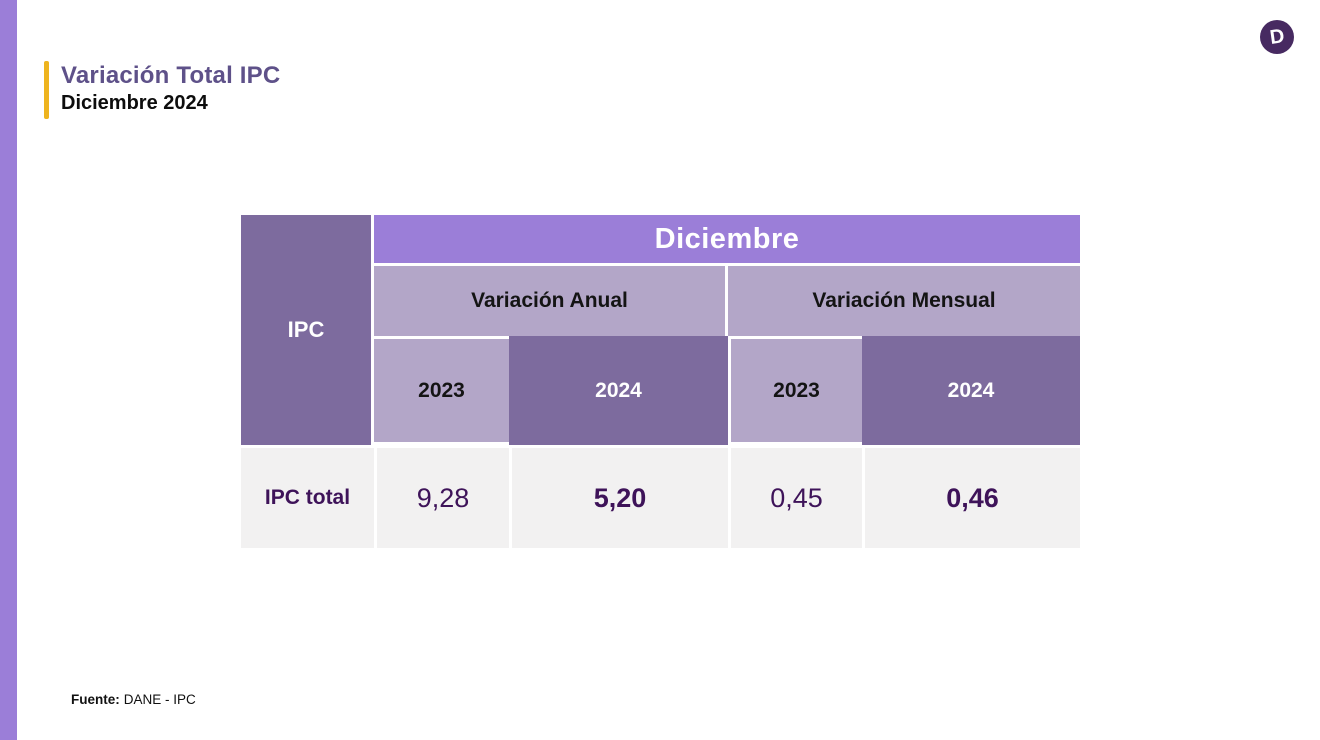 The height and width of the screenshot is (740, 1320). I want to click on source-label: Fuente:, so click(95, 699).